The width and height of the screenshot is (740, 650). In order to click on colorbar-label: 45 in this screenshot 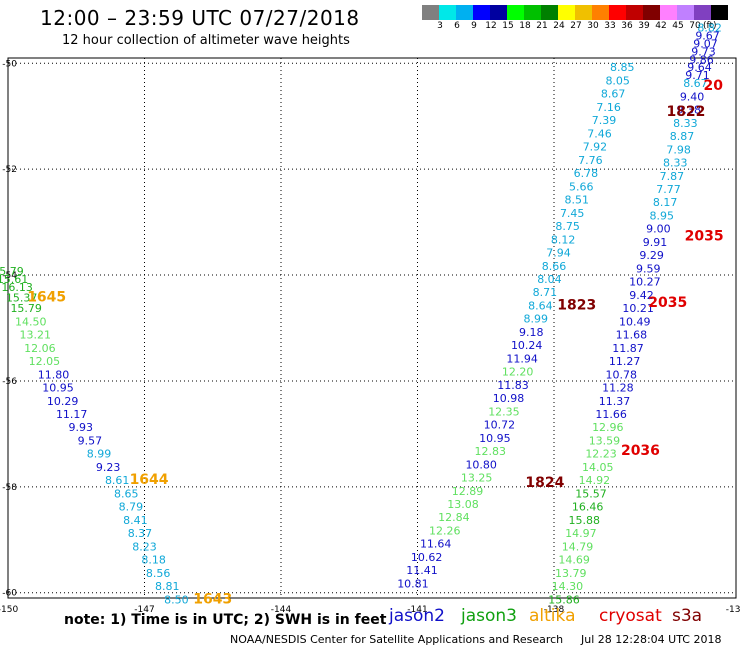, I will do `click(678, 26)`.